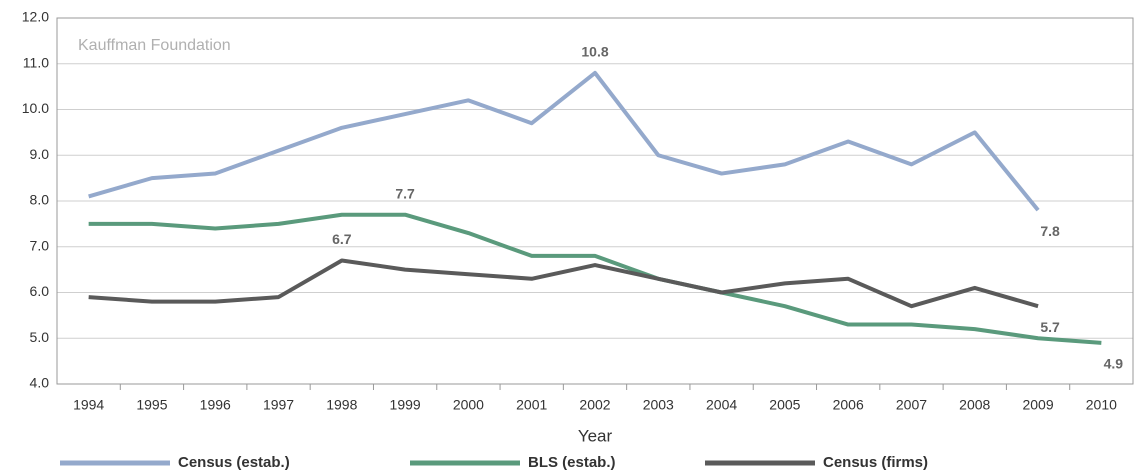  I want to click on legend-label: Census (firms), so click(875, 462).